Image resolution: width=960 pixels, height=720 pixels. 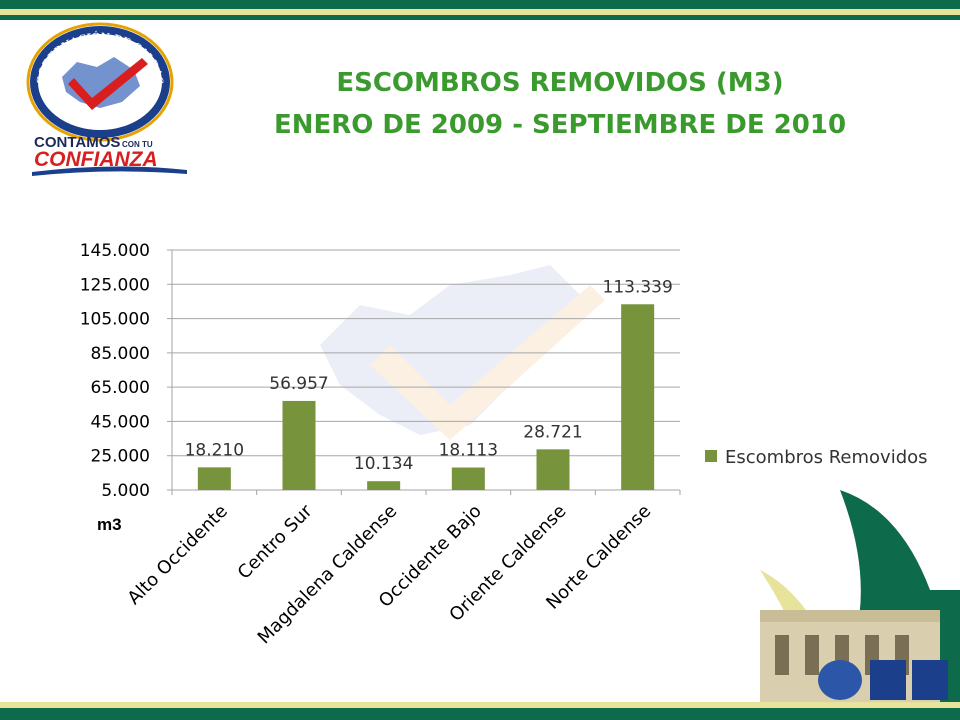 I want to click on data-label: 28.721, so click(x=552, y=432).